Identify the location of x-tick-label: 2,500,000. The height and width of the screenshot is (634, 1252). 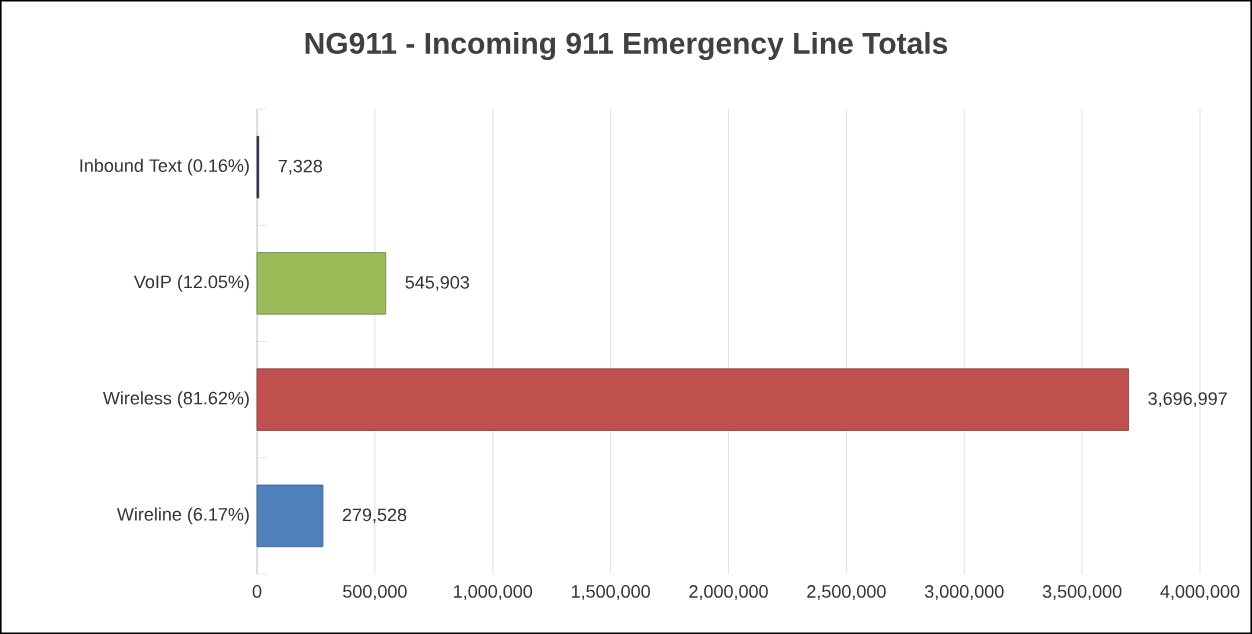
(846, 592).